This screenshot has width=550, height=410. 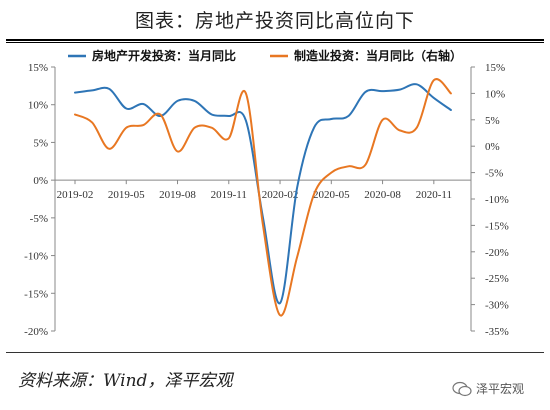 What do you see at coordinates (500, 389) in the screenshot?
I see `watermark-text: 泽平宏观` at bounding box center [500, 389].